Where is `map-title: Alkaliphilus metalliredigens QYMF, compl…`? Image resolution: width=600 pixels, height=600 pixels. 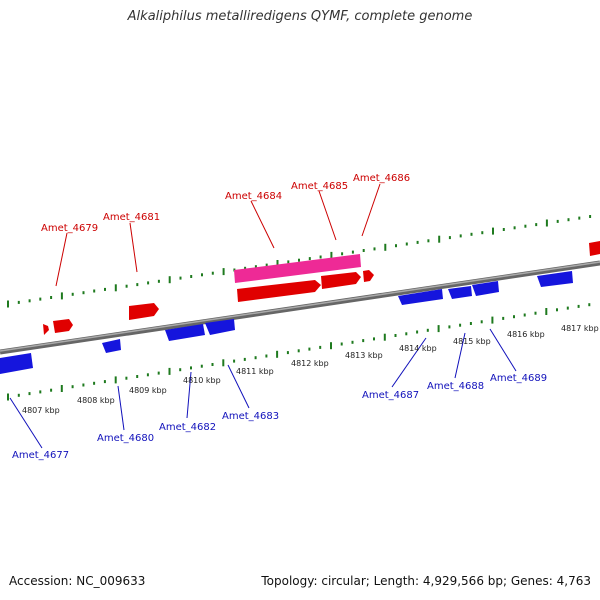 map-title: Alkaliphilus metalliredigens QYMF, compl… is located at coordinates (300, 16).